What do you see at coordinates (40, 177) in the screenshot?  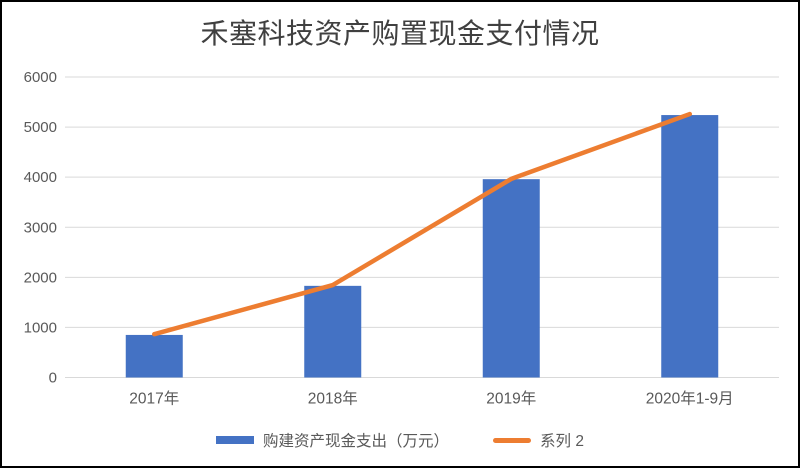 I see `y-tick-label: 4000` at bounding box center [40, 177].